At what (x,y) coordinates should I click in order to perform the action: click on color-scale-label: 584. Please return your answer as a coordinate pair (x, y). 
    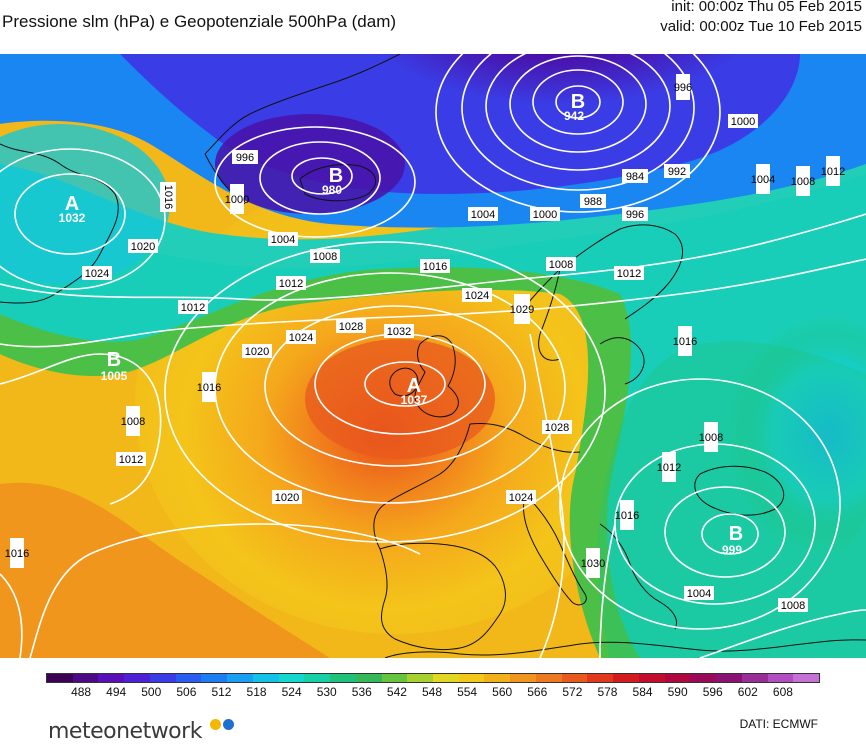
    Looking at the image, I should click on (642, 692).